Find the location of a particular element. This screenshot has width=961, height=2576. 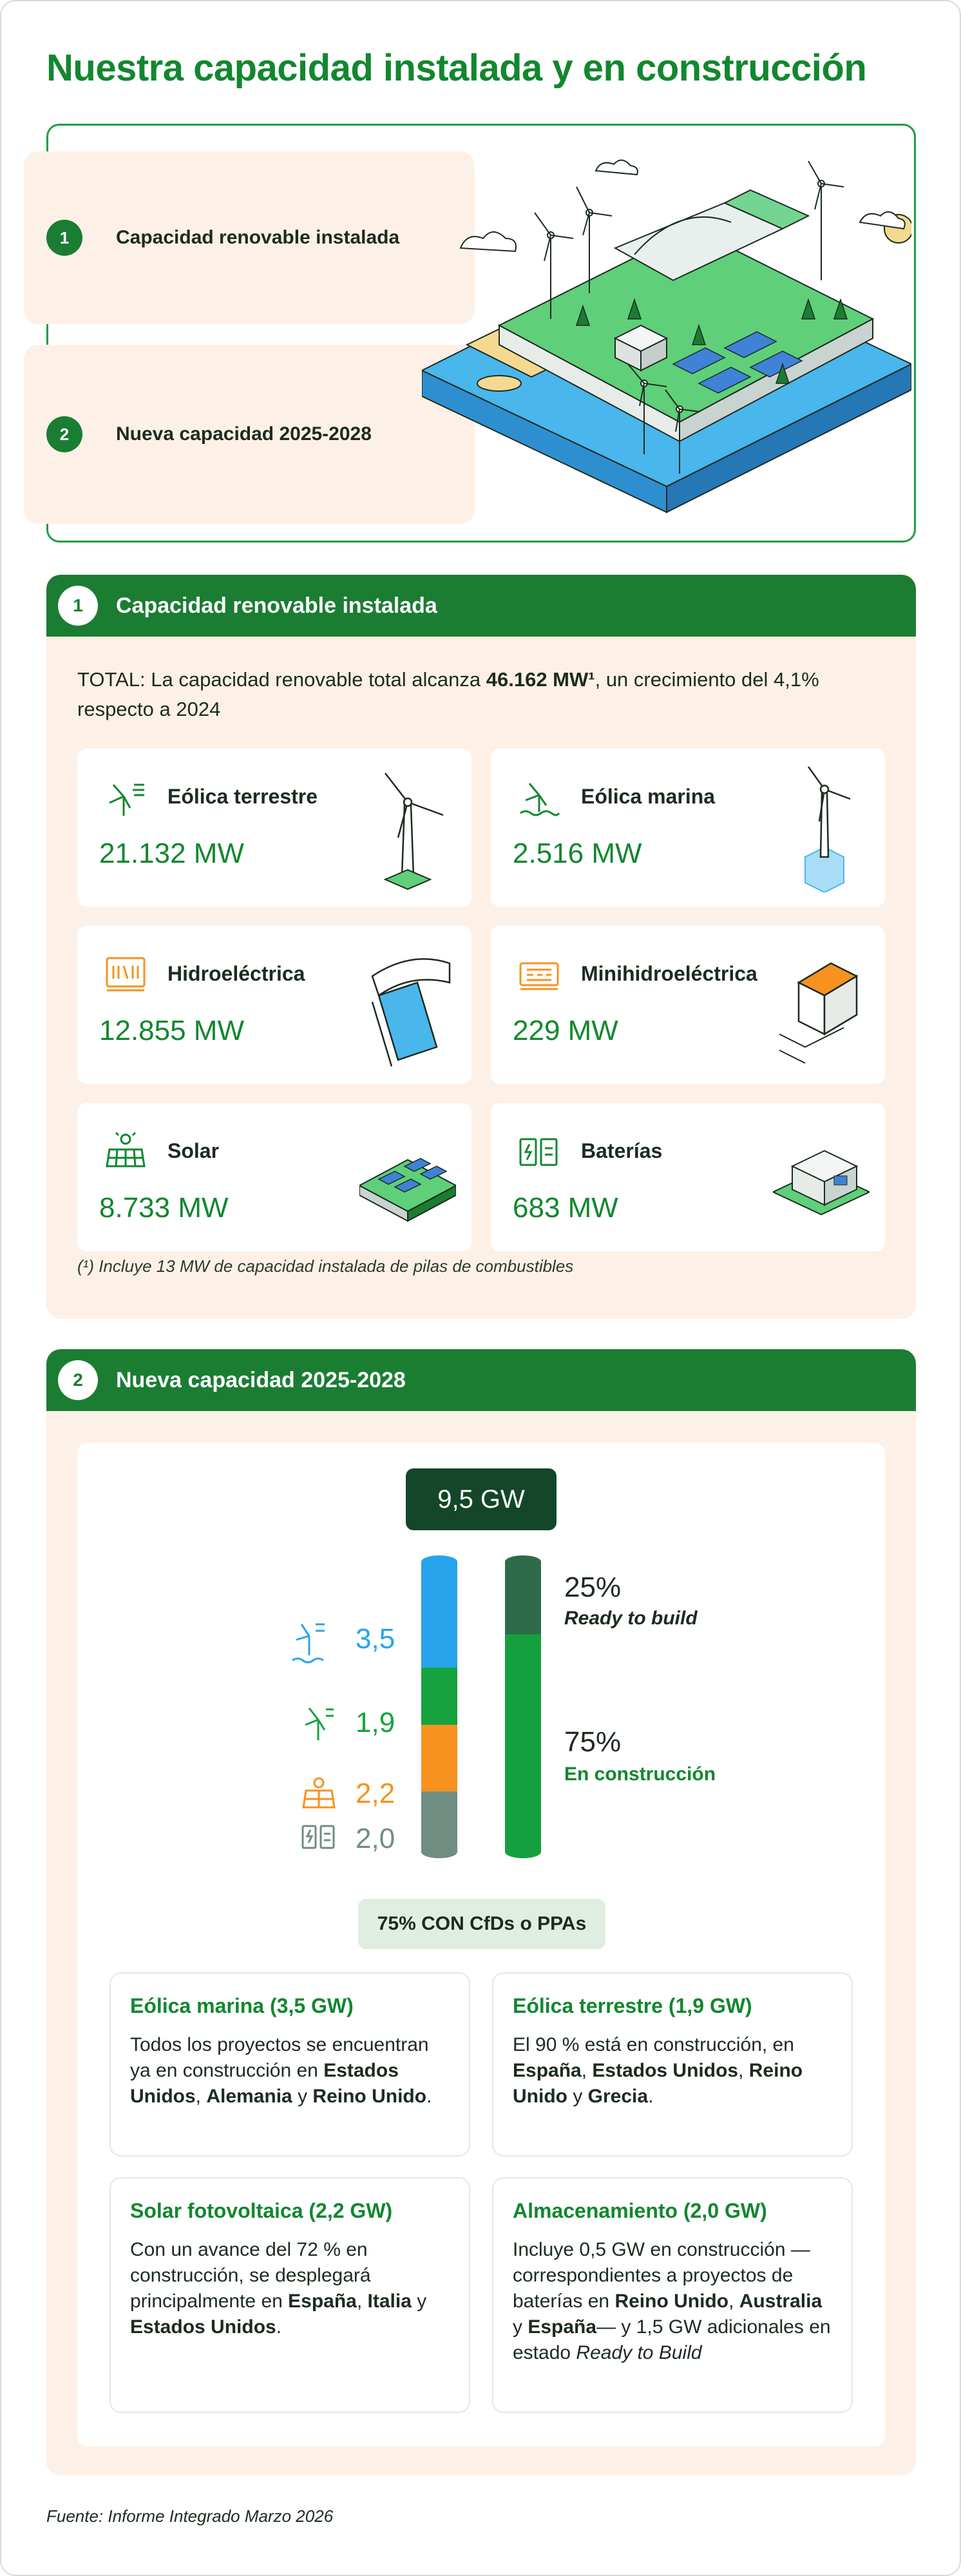

source-note: Fuente: Informe Integrado Marzo 2026 is located at coordinates (190, 2516).